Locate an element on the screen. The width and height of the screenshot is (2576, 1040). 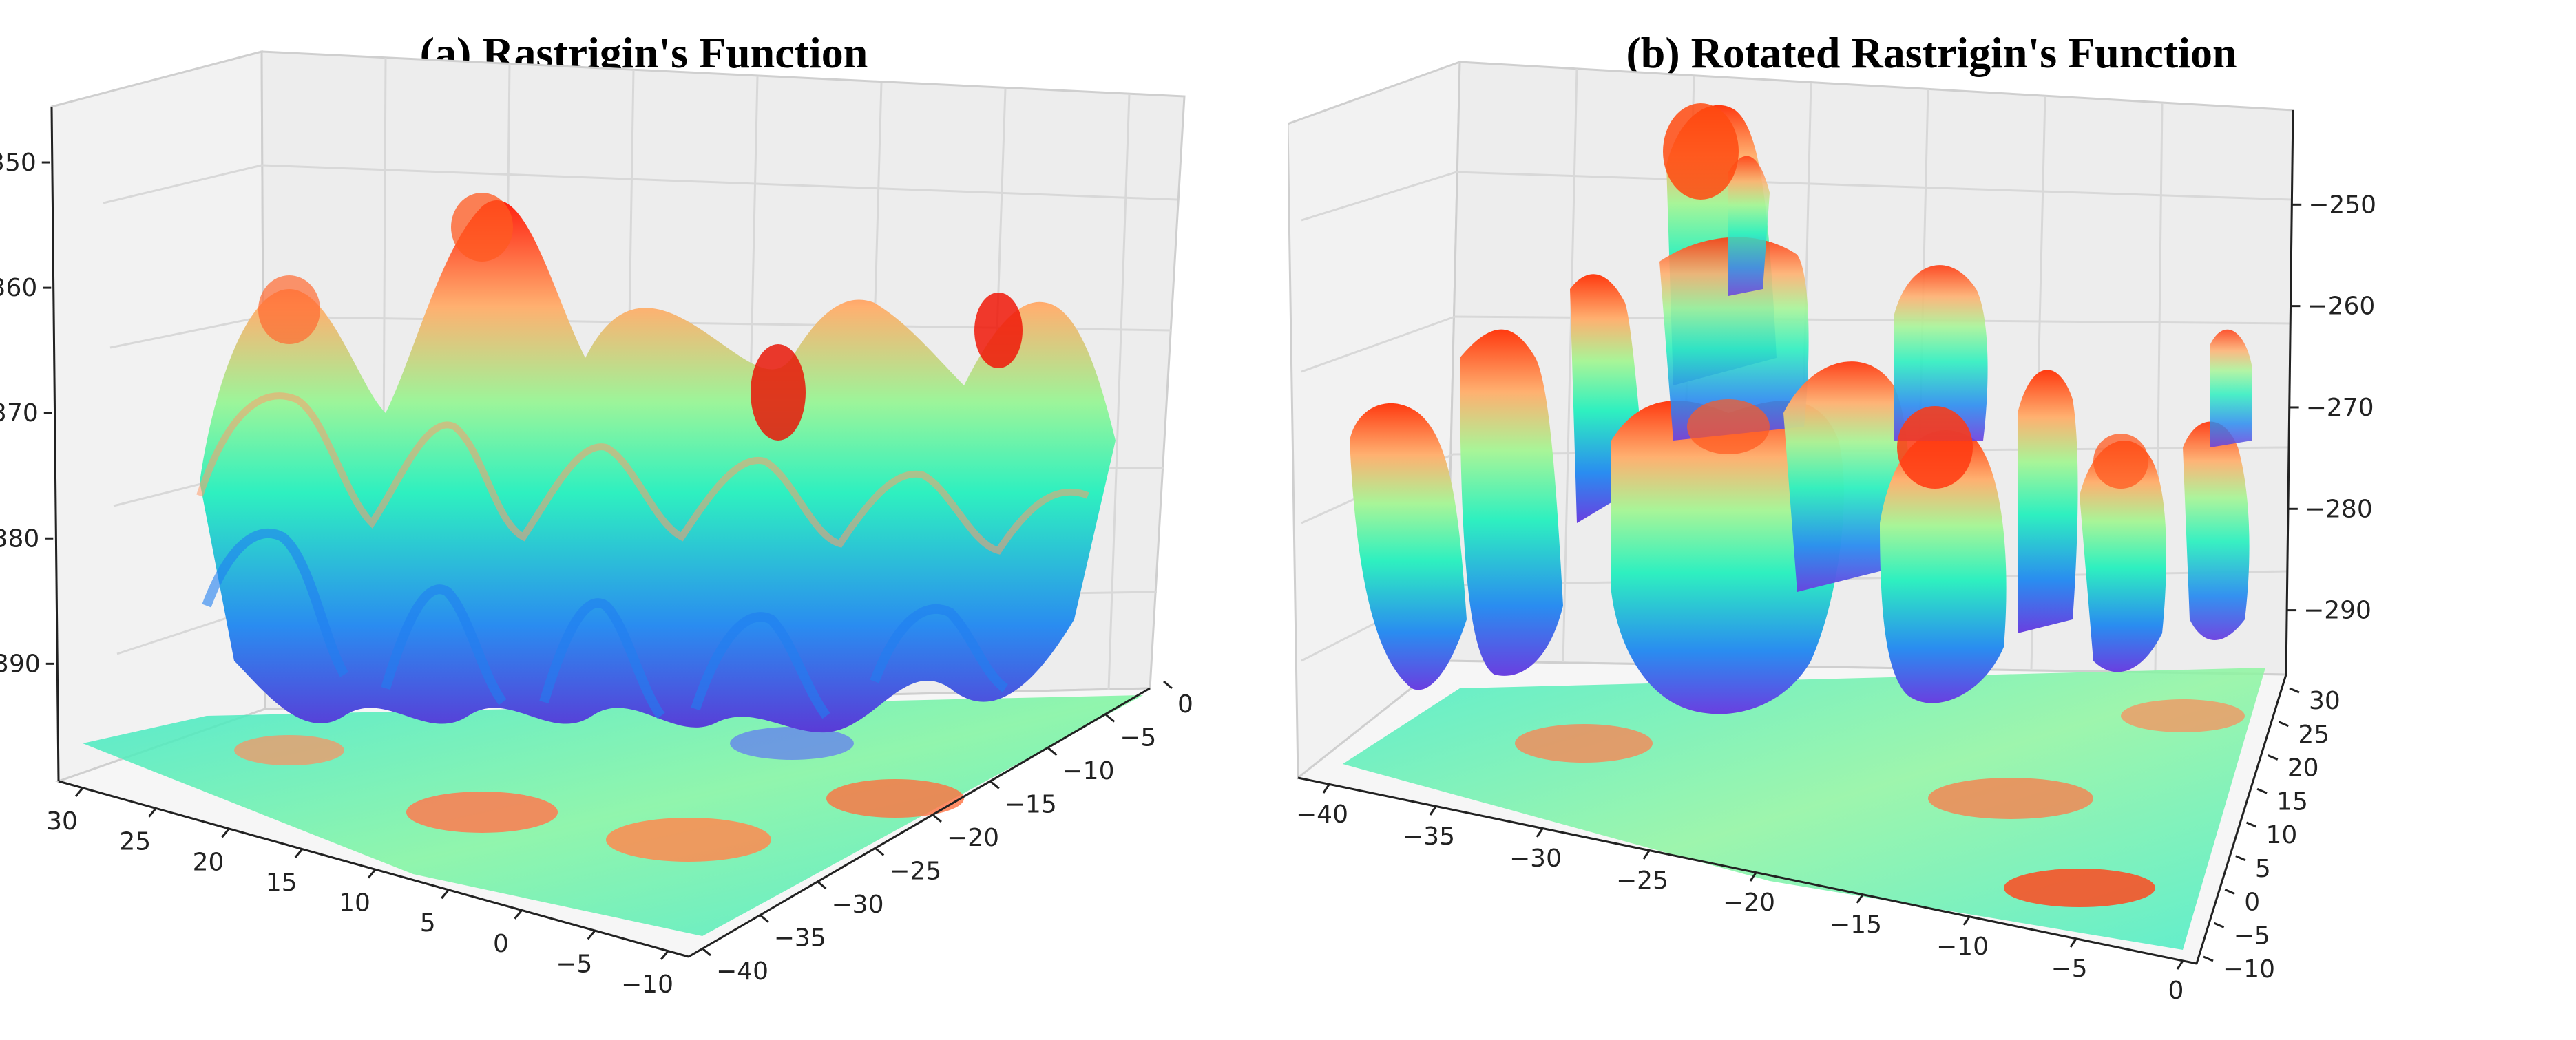
z-b-tick-label: −250 is located at coordinates (2342, 205).